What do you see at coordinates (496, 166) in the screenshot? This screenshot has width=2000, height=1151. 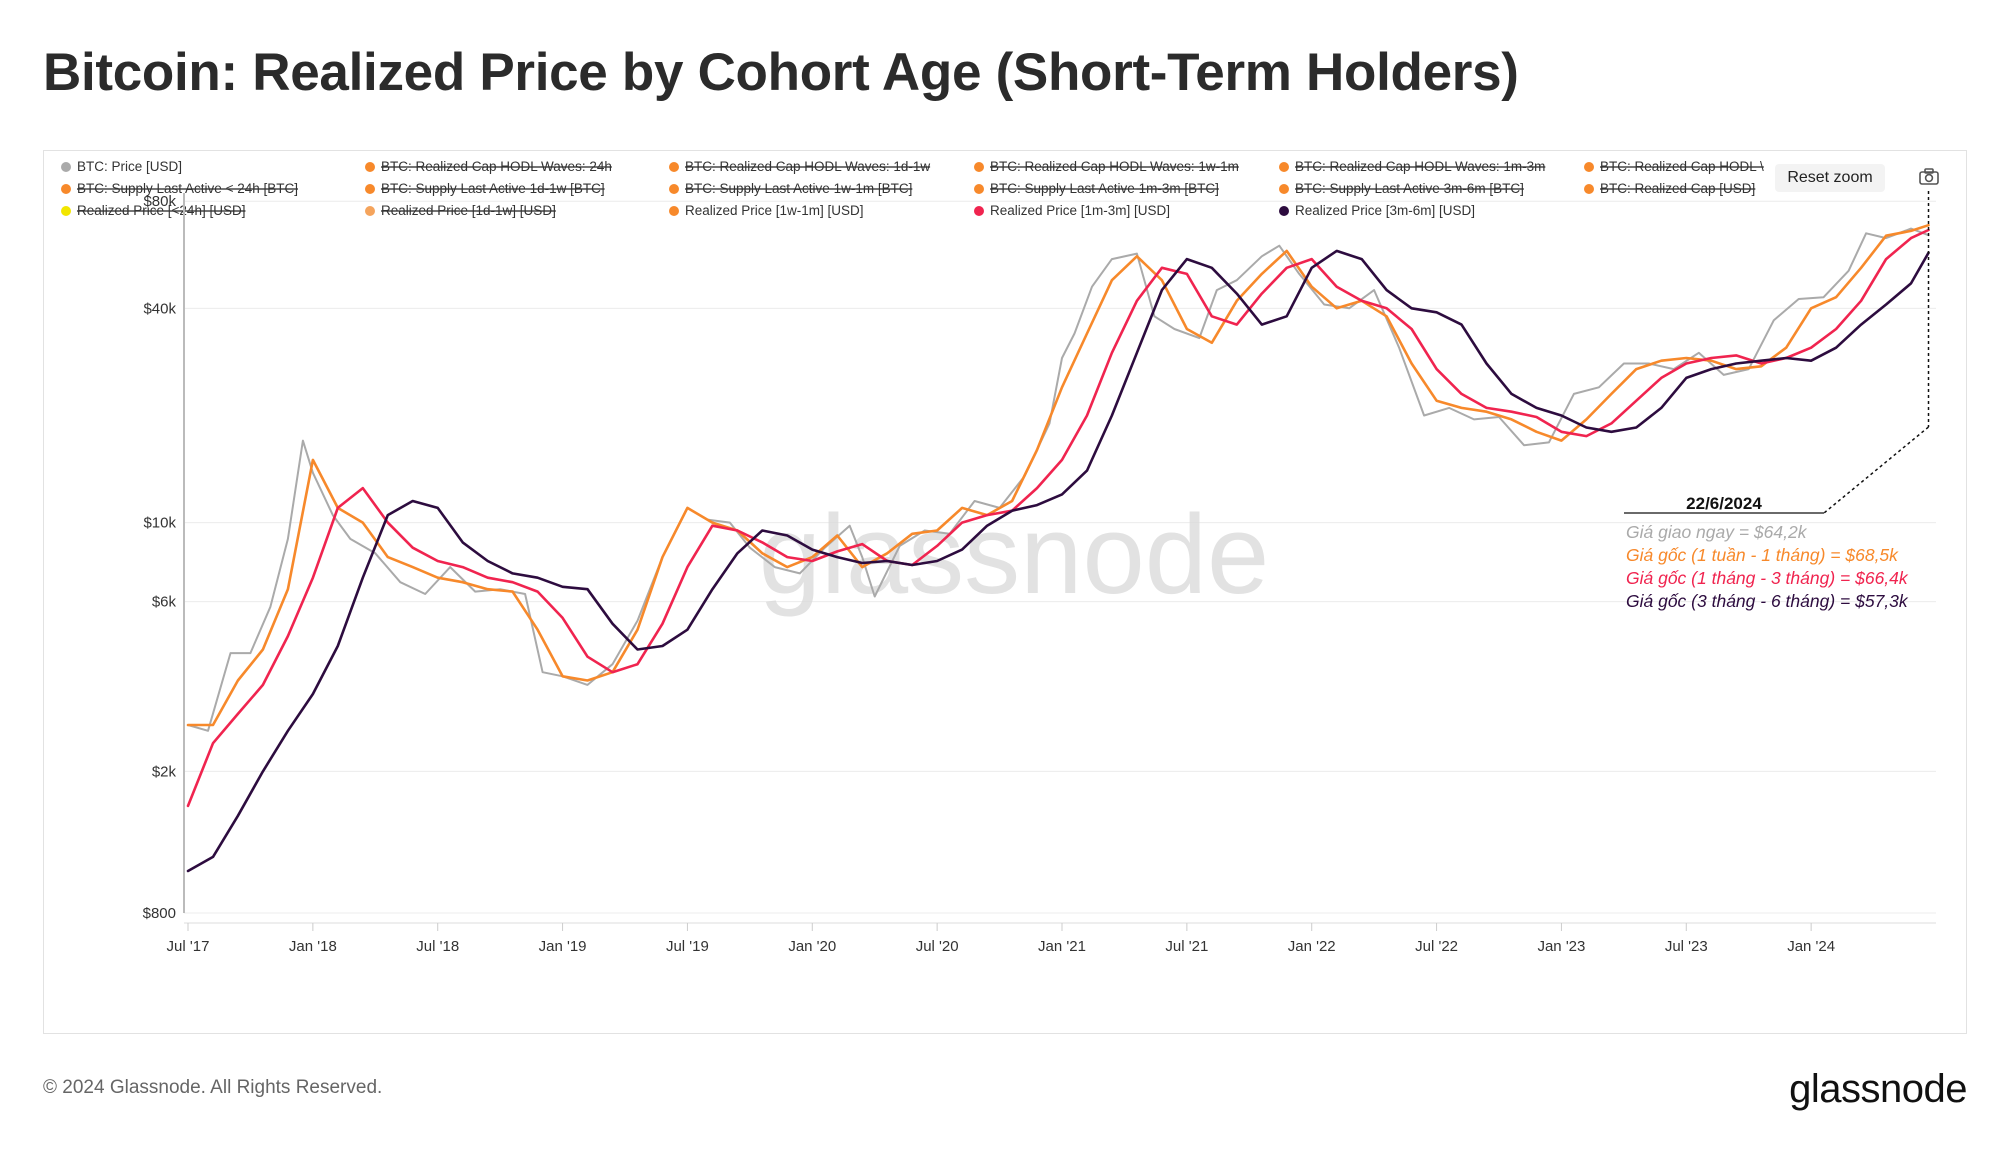 I see `legend-label: BTC: Realized Cap HODL Waves: 24h` at bounding box center [496, 166].